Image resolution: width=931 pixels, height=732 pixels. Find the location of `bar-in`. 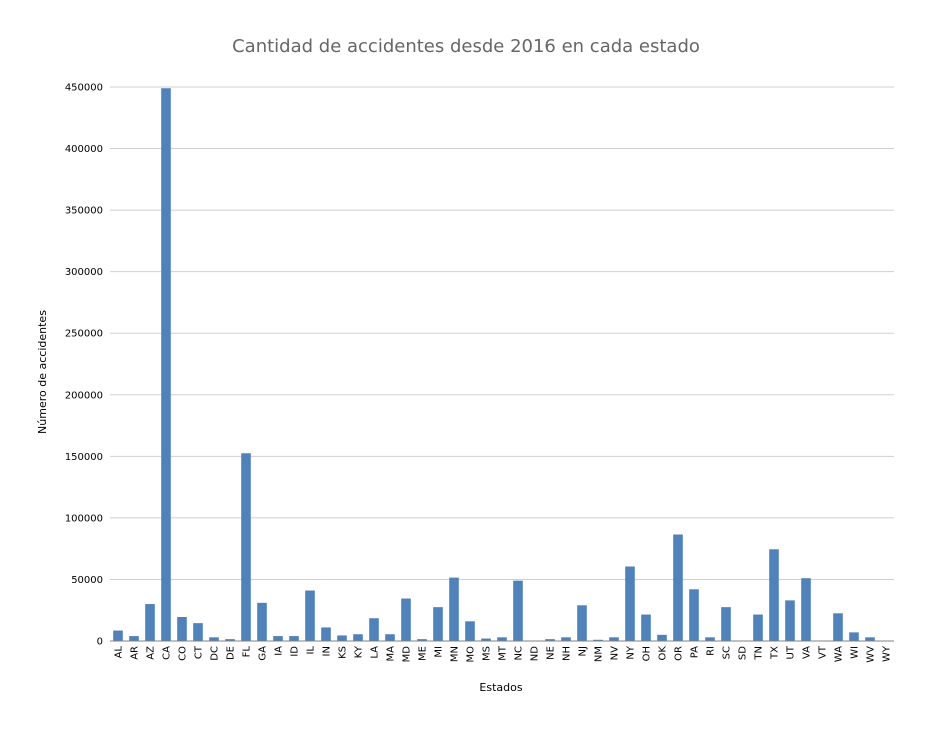

bar-in is located at coordinates (326, 634).